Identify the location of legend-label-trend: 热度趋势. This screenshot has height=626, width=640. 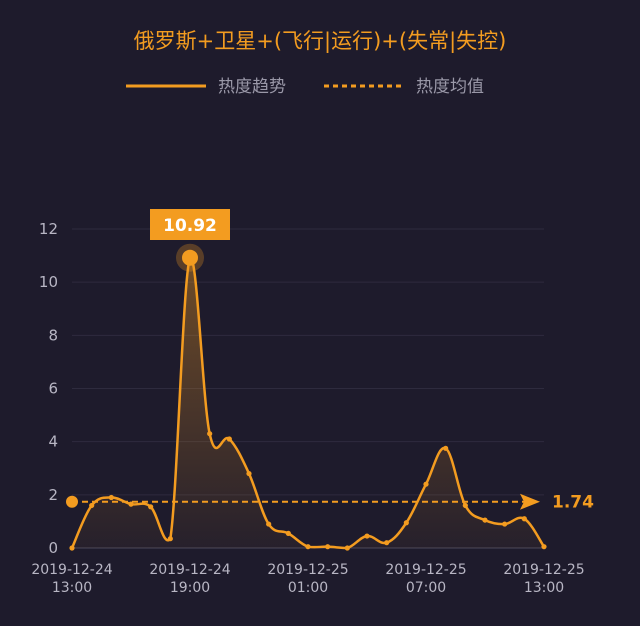
(252, 87).